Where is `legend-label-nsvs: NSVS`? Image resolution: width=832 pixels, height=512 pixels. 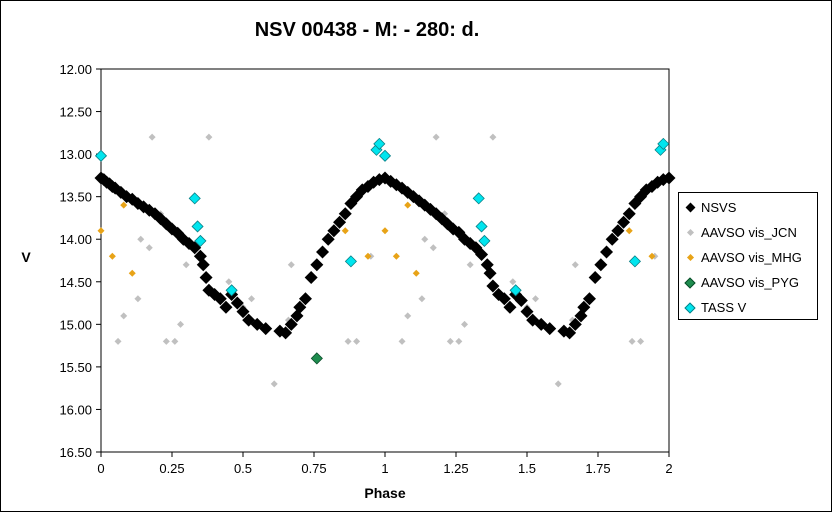 legend-label-nsvs: NSVS is located at coordinates (719, 207).